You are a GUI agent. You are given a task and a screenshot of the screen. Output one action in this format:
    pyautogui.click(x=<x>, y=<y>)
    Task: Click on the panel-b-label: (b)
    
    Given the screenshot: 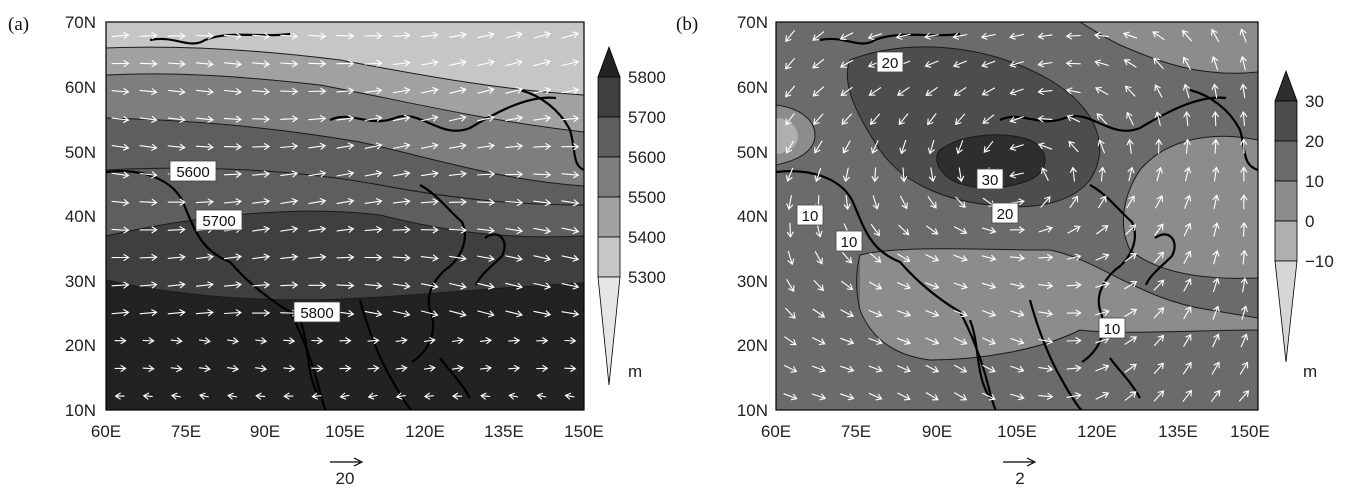 What is the action you would take?
    pyautogui.click(x=687, y=24)
    